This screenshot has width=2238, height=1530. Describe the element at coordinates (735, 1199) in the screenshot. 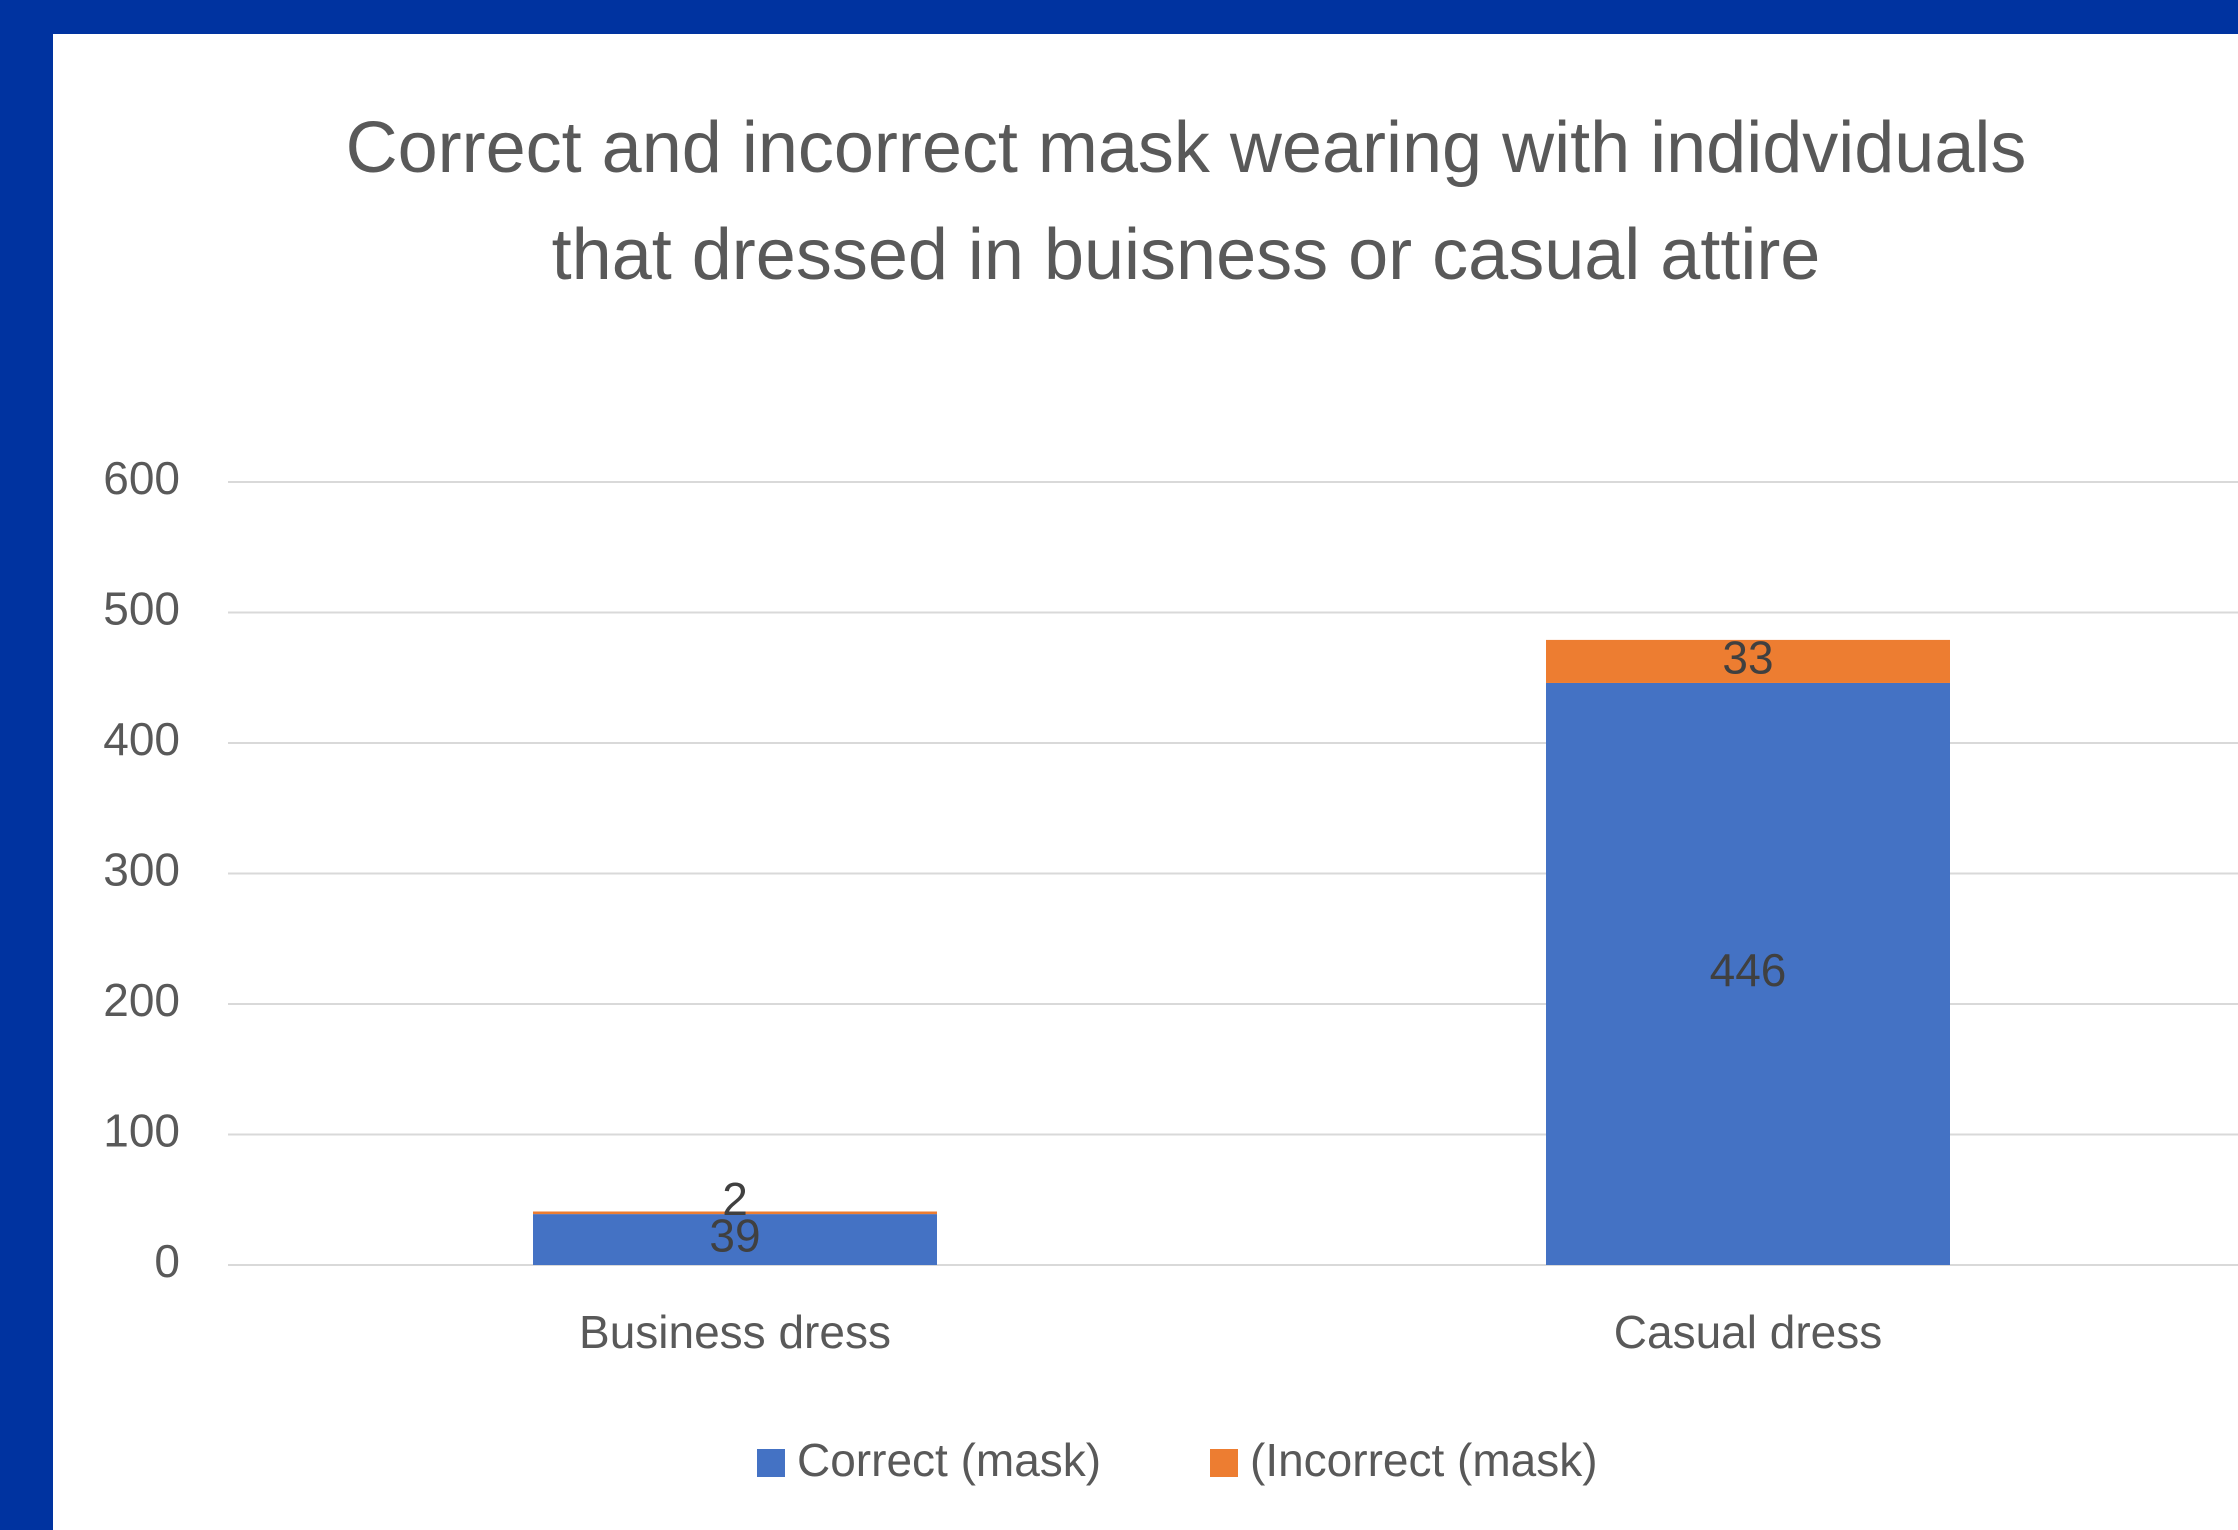

I see `data-label: 2` at that location.